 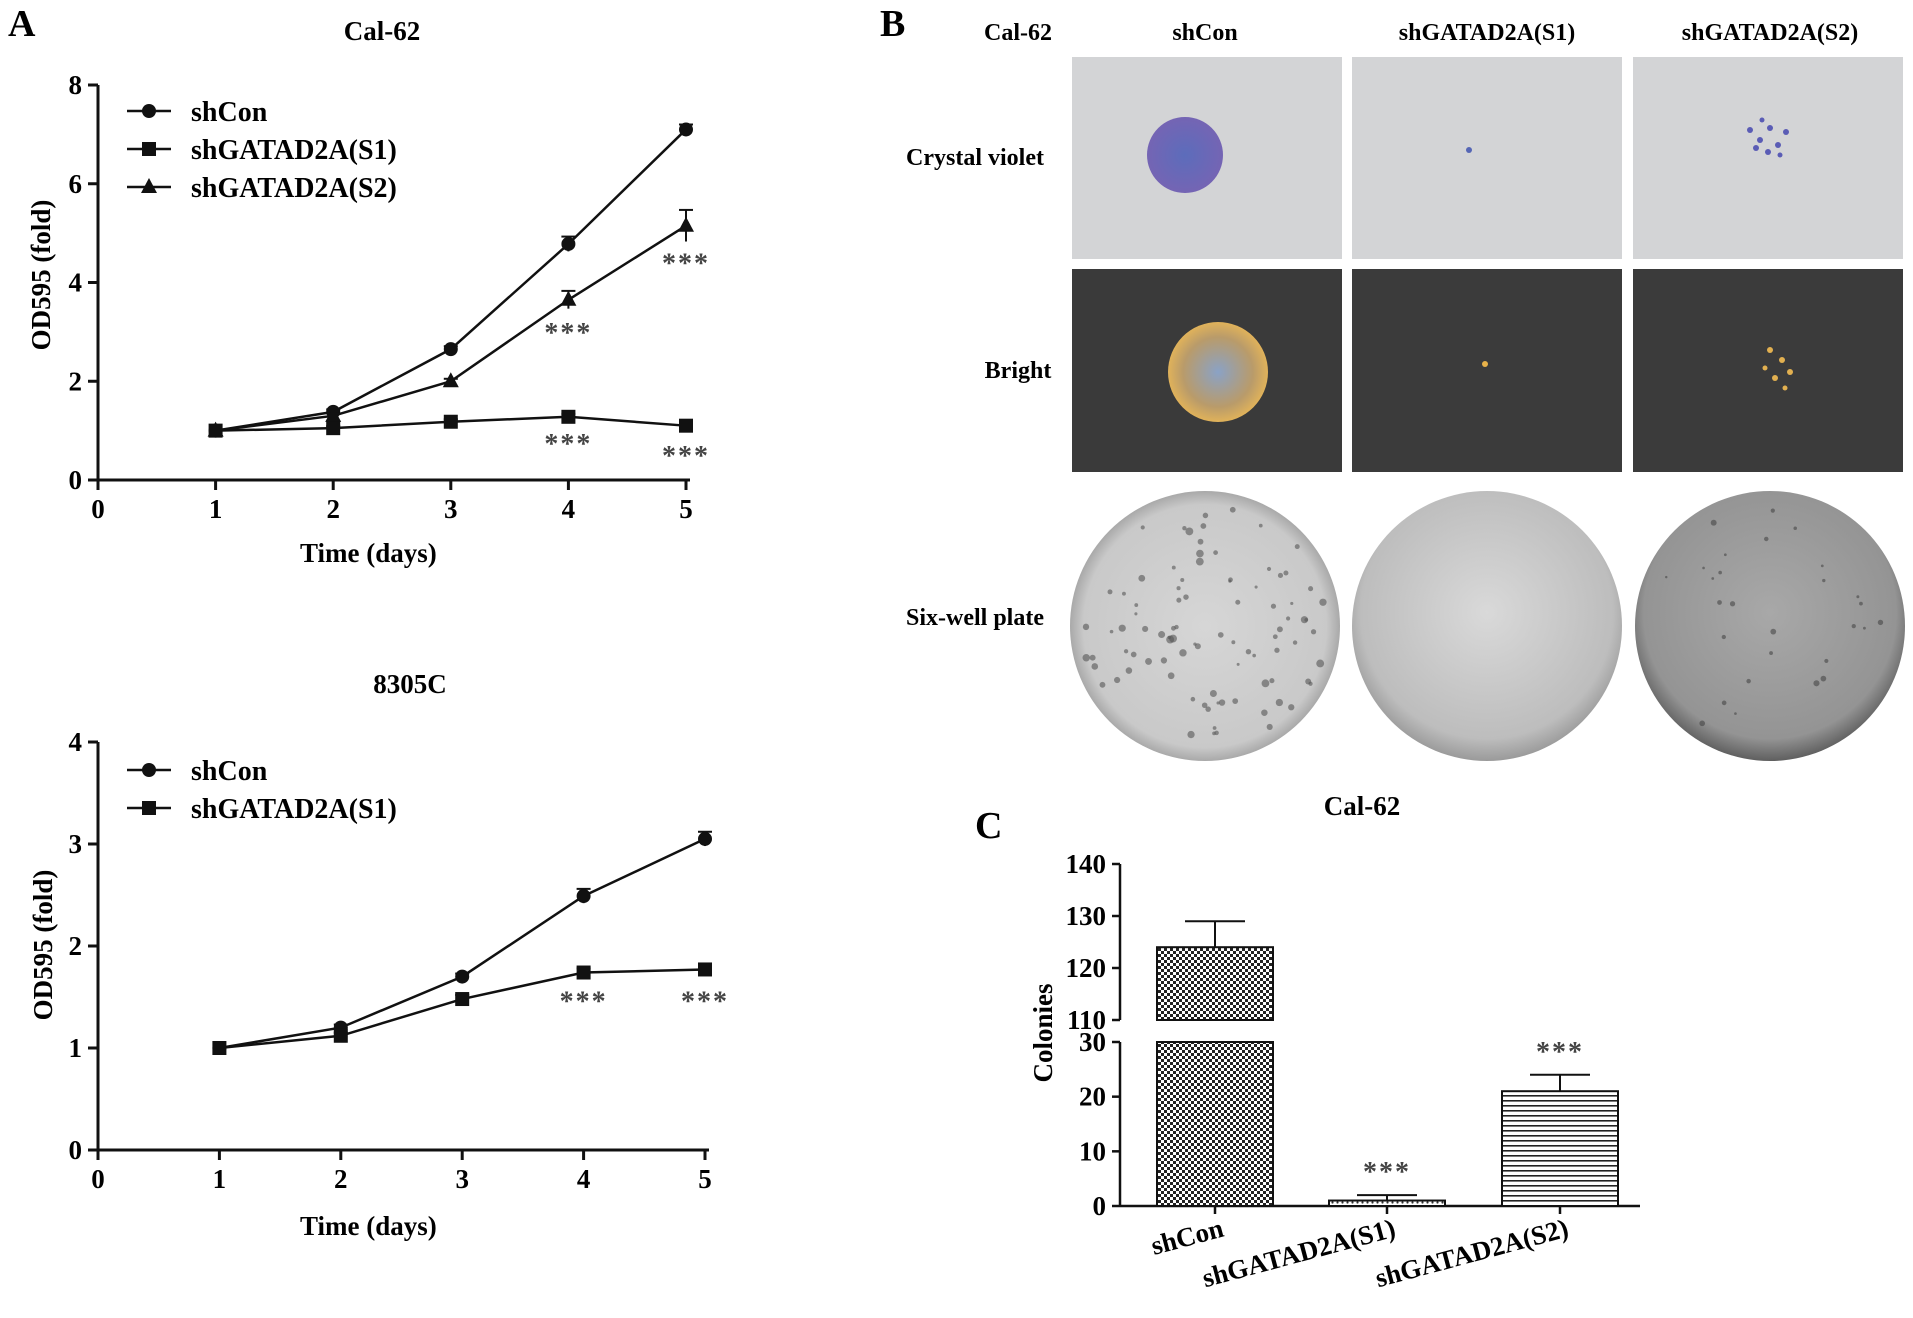 I want to click on y-tick-label: 110, so click(x=1086, y=1020).